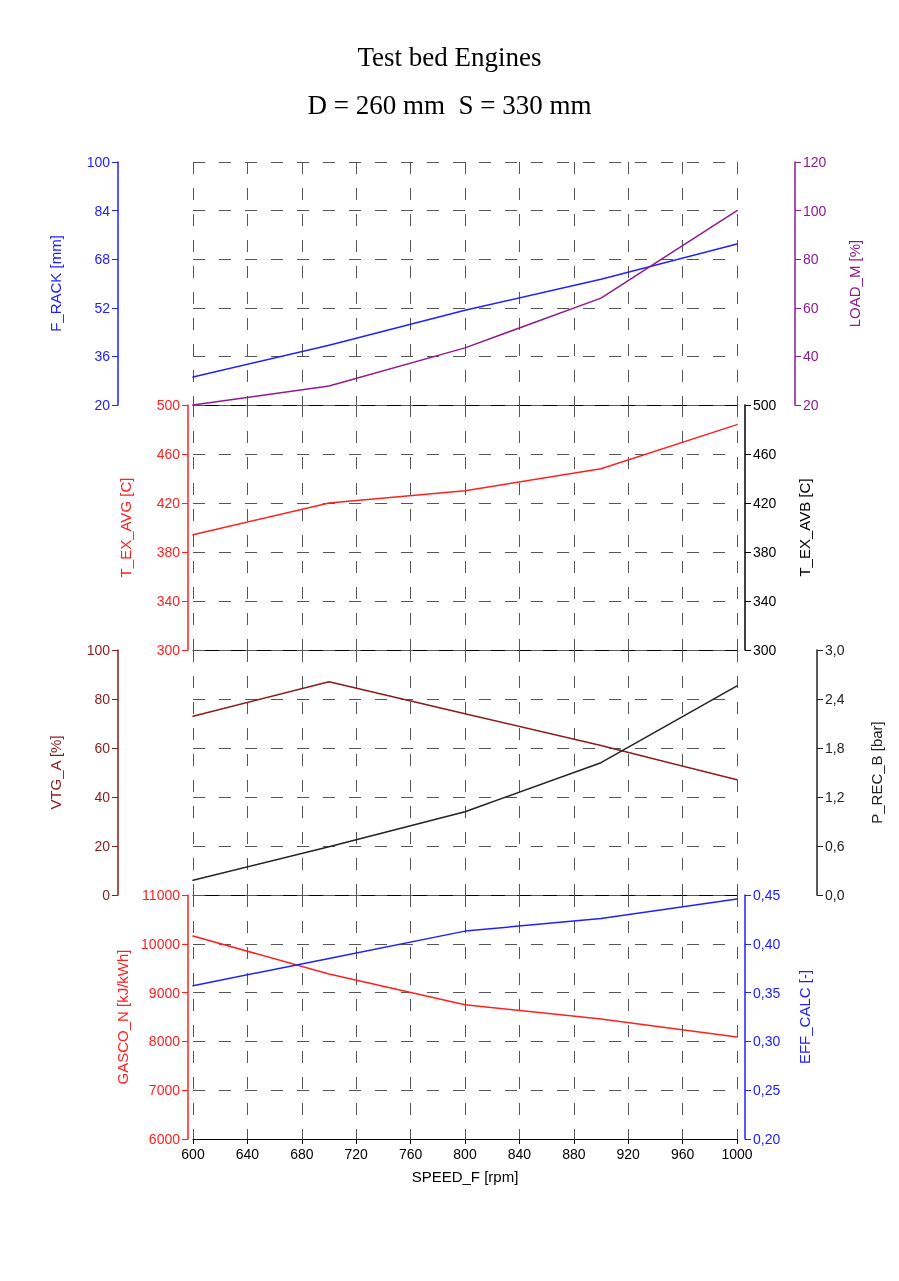 The width and height of the screenshot is (899, 1281). Describe the element at coordinates (835, 699) in the screenshot. I see `y2-tick-label: 2,4` at that location.